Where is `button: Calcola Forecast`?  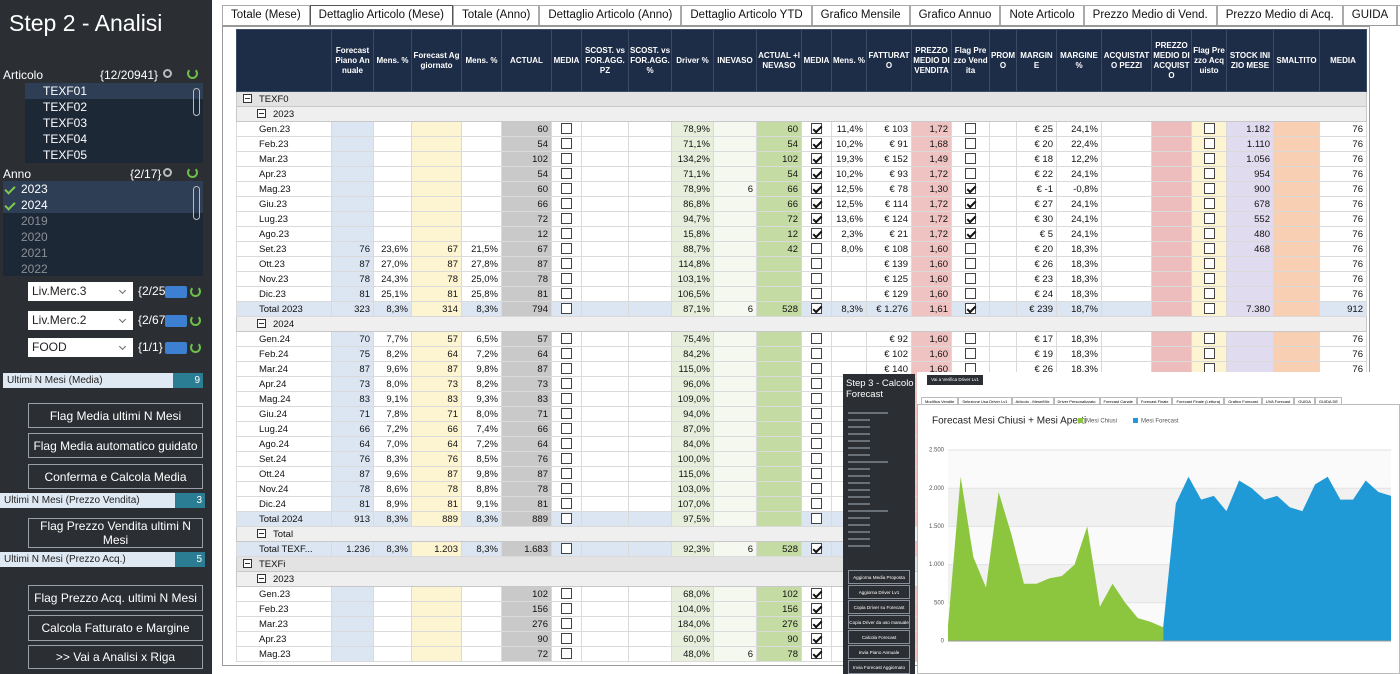 button: Calcola Forecast is located at coordinates (879, 637).